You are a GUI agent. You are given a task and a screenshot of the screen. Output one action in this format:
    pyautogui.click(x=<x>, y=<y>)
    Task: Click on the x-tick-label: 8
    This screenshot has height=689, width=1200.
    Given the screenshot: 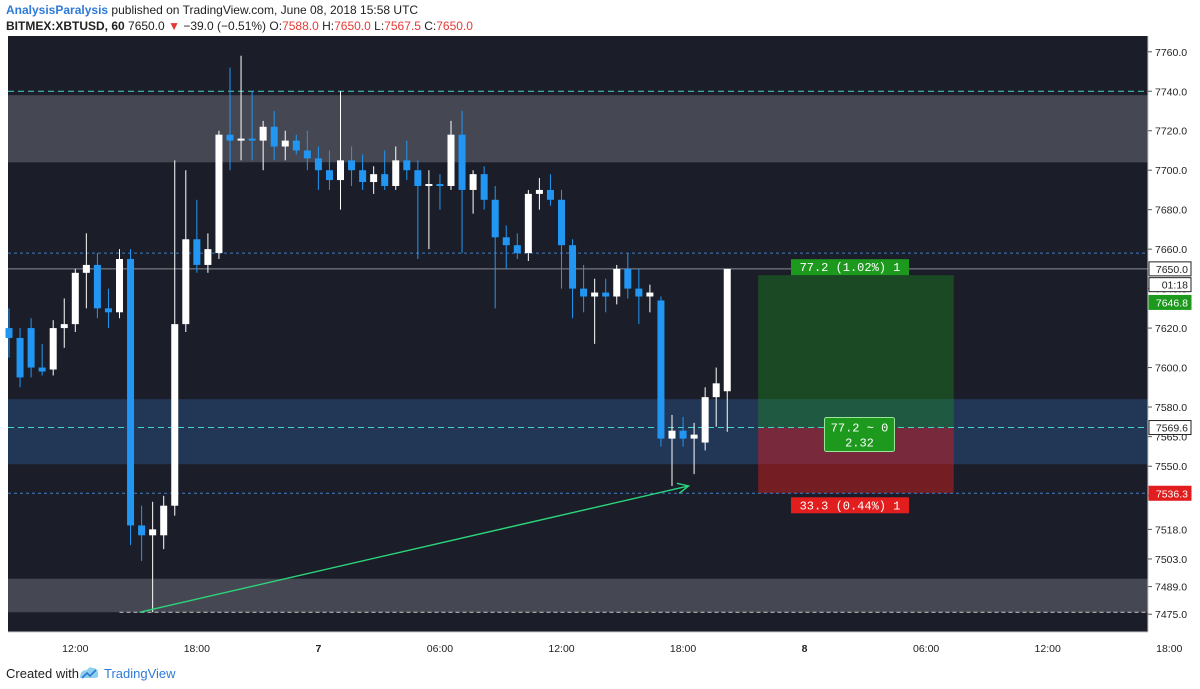 What is the action you would take?
    pyautogui.click(x=805, y=649)
    